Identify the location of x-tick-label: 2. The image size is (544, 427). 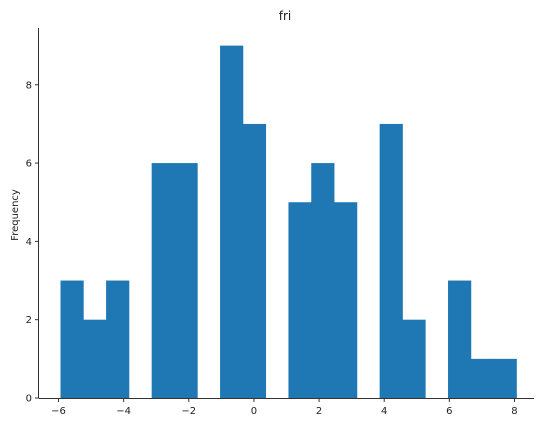
(319, 411).